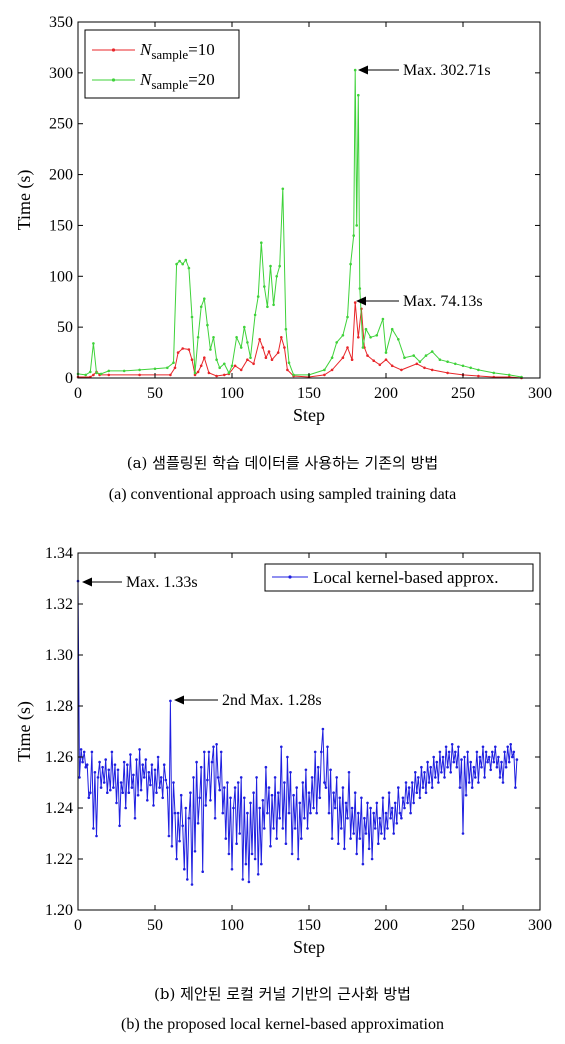 The height and width of the screenshot is (1044, 565). I want to click on legend-box, so click(399, 577).